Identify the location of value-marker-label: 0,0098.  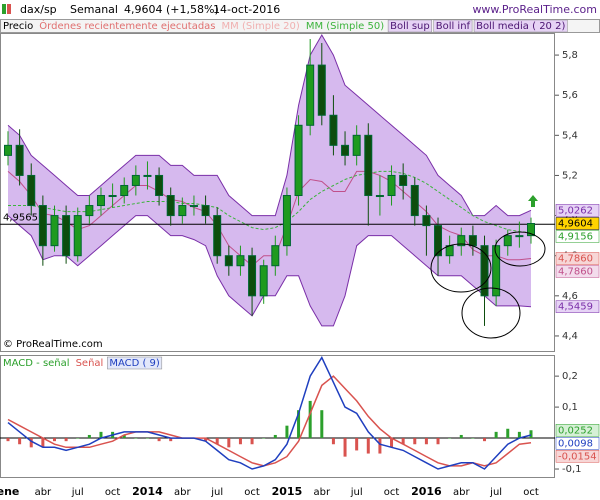
(575, 443).